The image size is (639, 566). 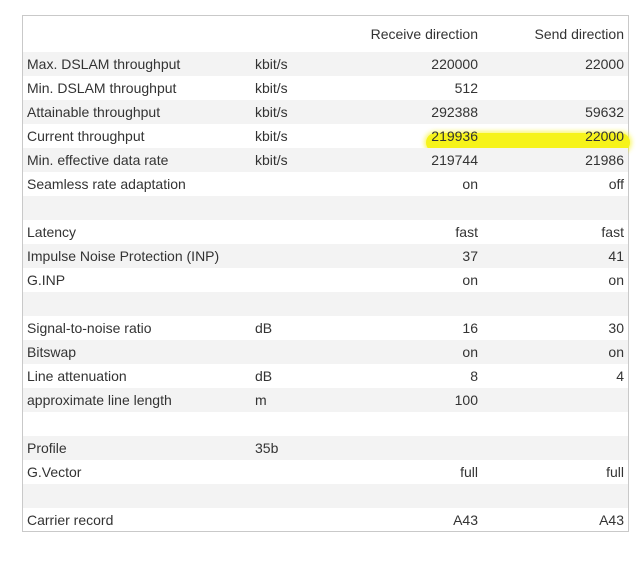 What do you see at coordinates (466, 88) in the screenshot?
I see `row-receive-value: 512` at bounding box center [466, 88].